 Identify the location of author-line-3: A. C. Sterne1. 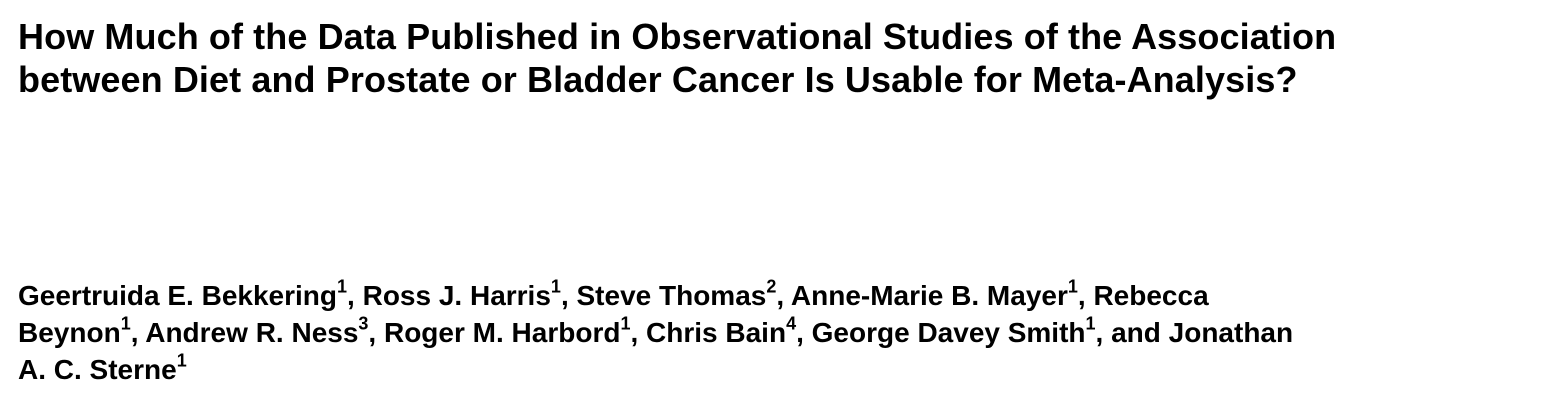
(778, 369).